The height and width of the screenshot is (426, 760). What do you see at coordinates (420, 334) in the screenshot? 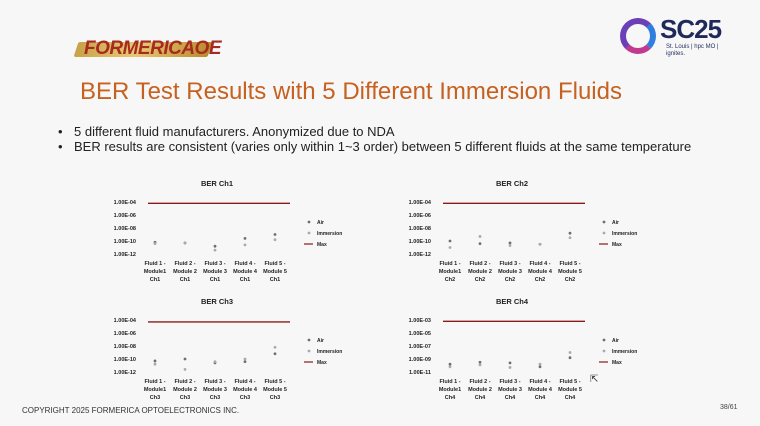
I see `y-tick-label: 1.00E-05` at bounding box center [420, 334].